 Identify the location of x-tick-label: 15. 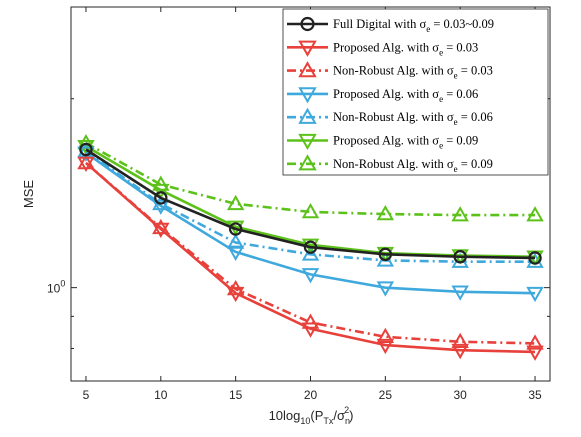
(236, 395).